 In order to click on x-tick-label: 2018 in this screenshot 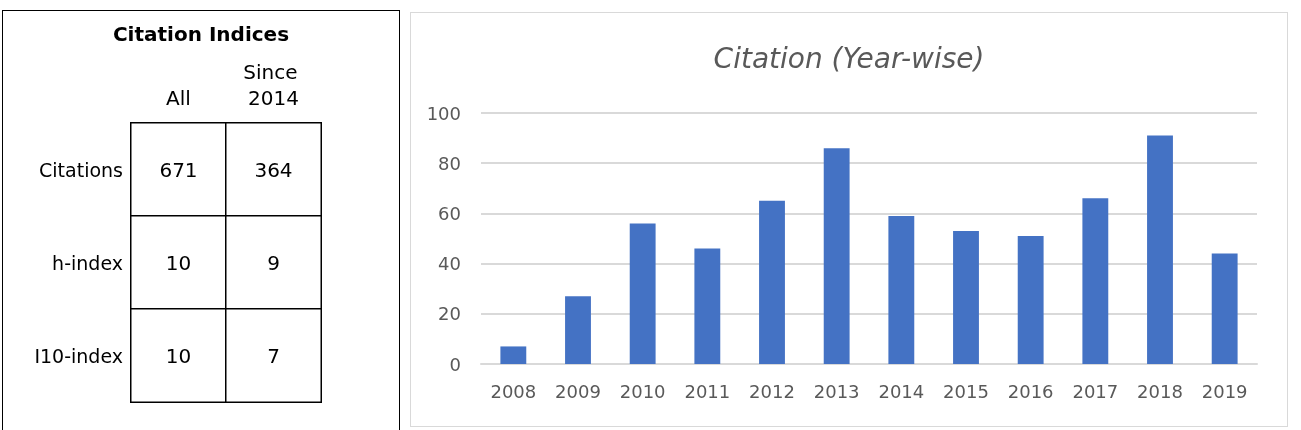, I will do `click(1160, 391)`.